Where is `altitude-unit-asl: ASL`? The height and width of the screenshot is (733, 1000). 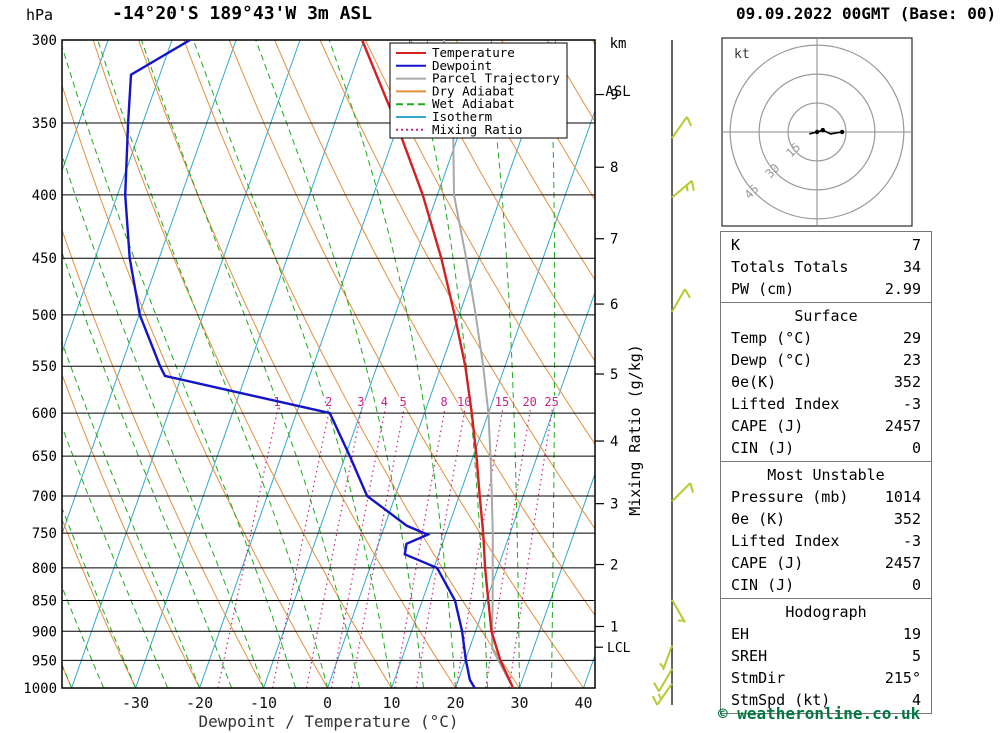
altitude-unit-asl: ASL is located at coordinates (618, 92).